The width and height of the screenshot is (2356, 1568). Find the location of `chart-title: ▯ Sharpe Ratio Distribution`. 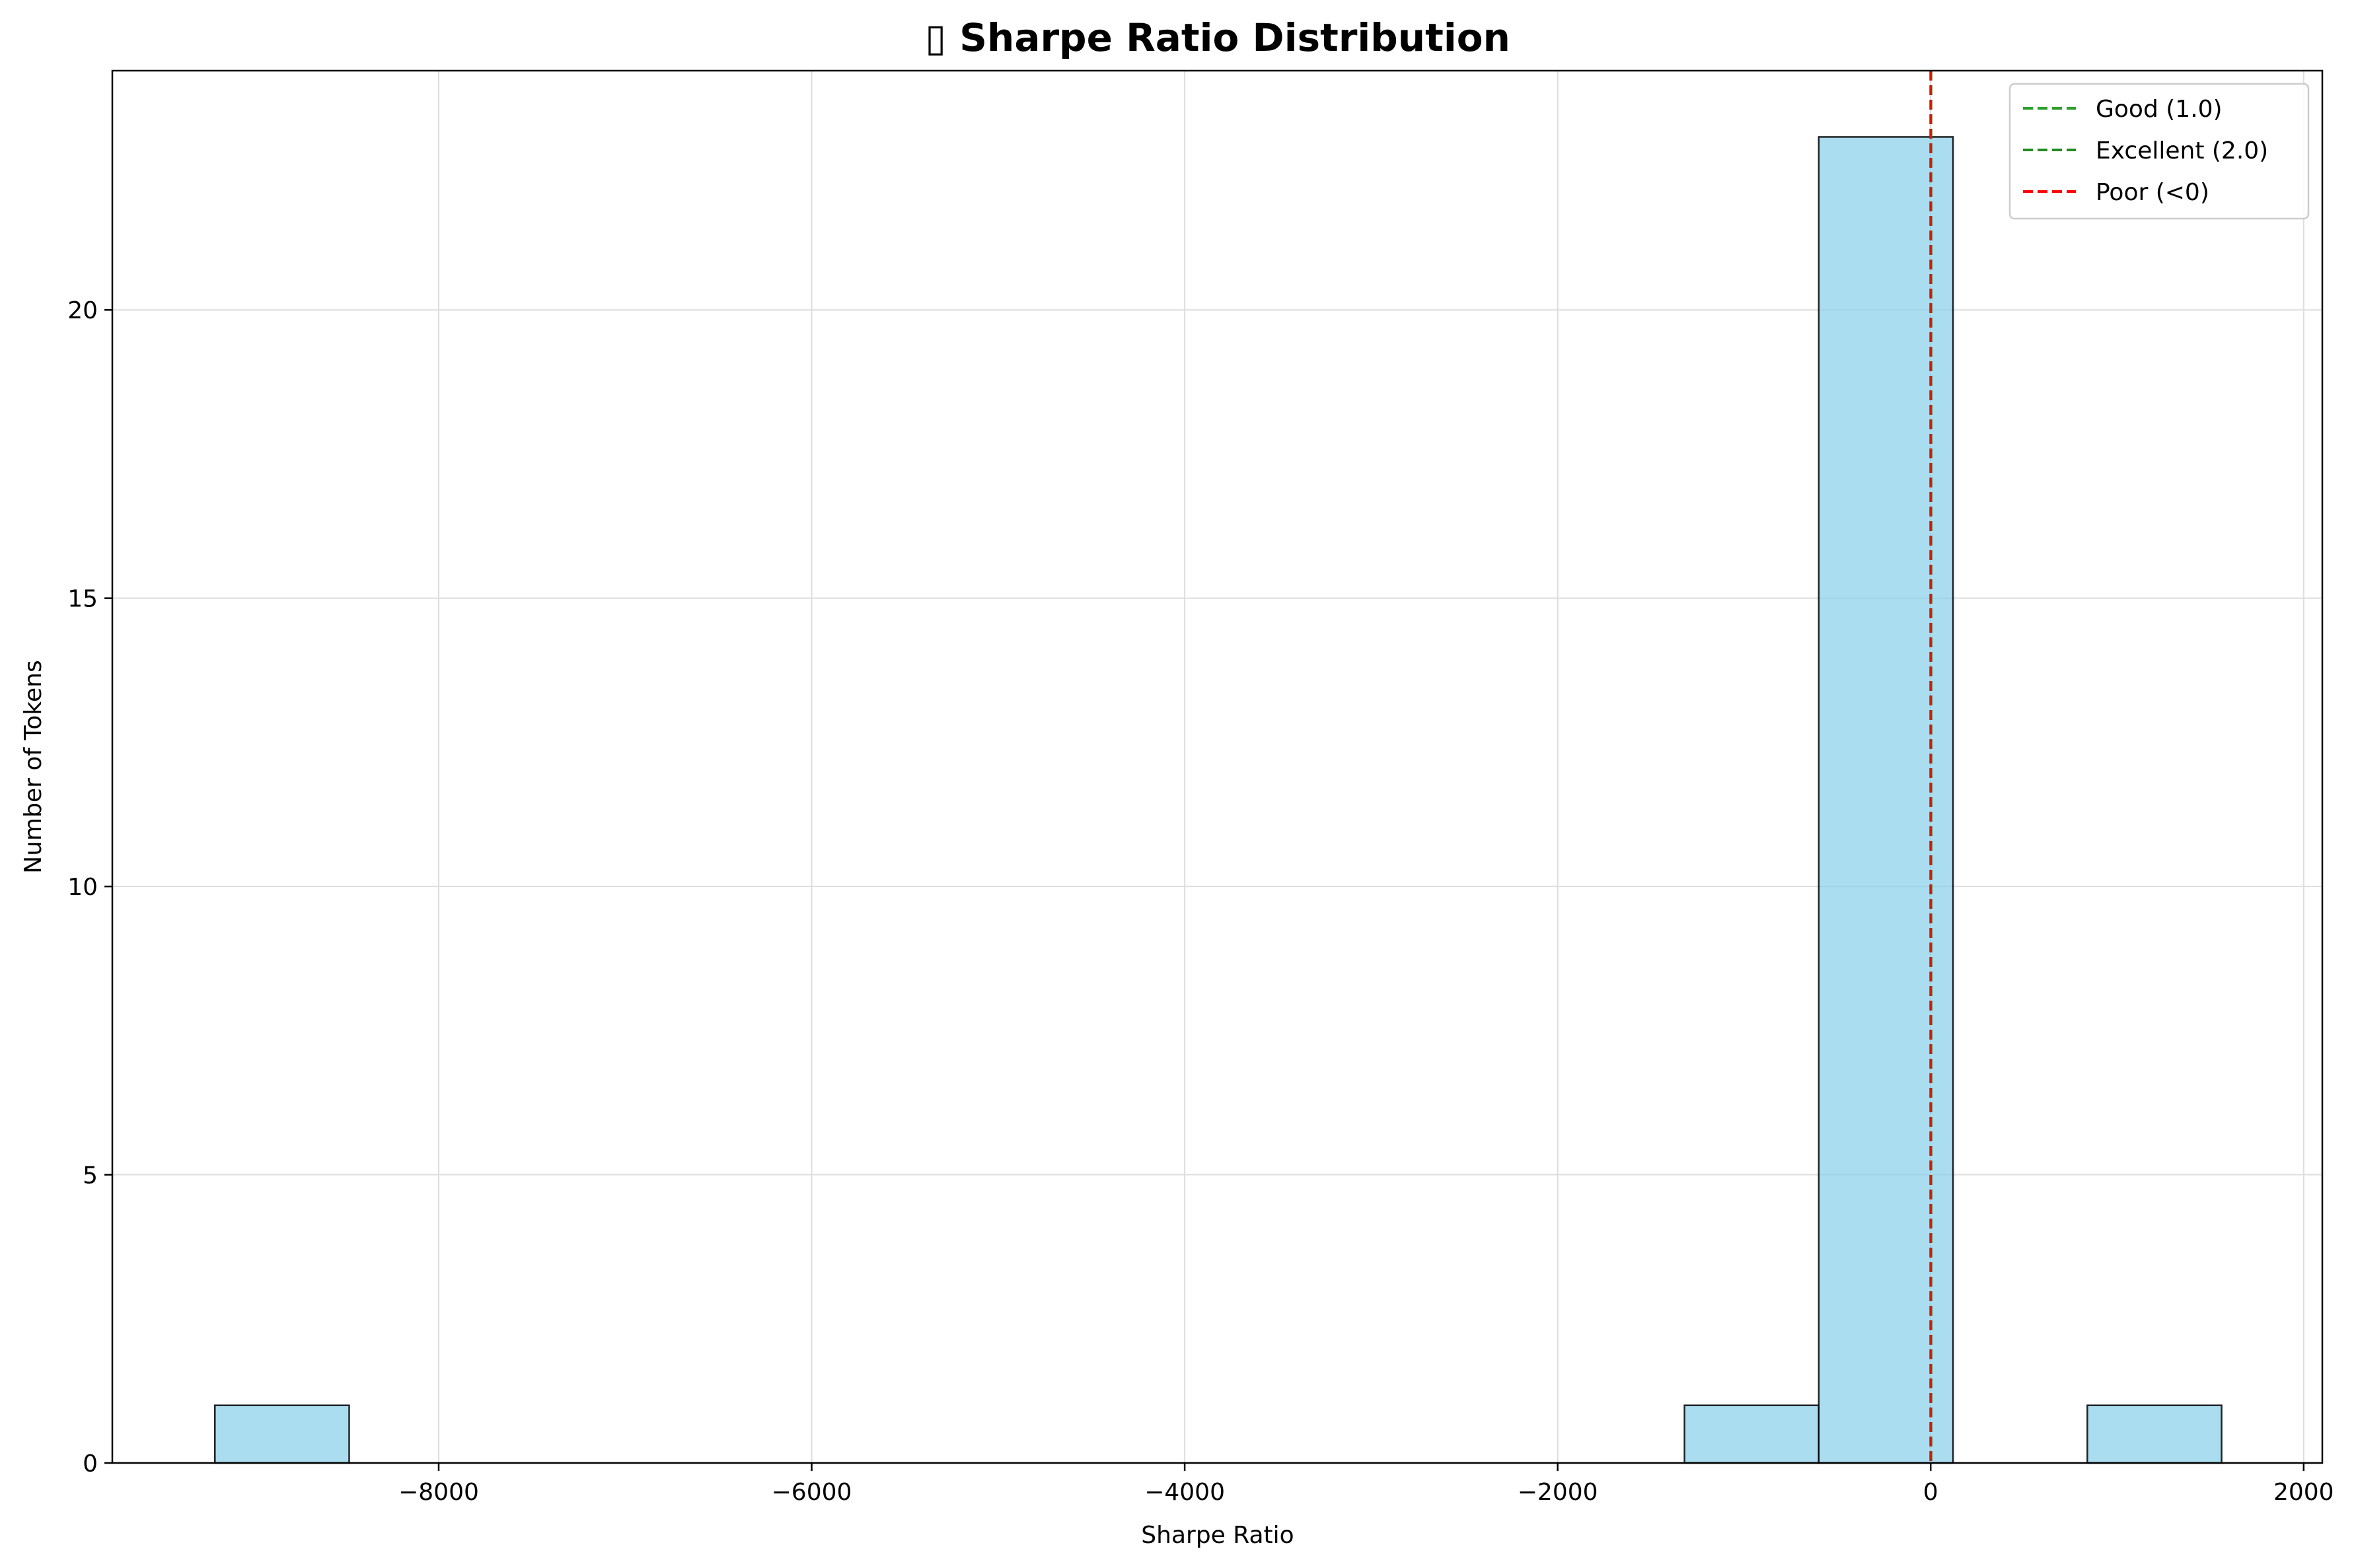

chart-title: ▯ Sharpe Ratio Distribution is located at coordinates (1217, 37).